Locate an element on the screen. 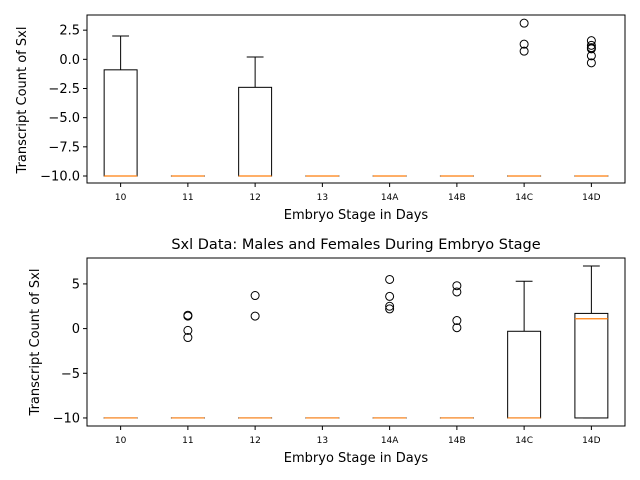  top-y-axis-label: Transcript Count of Sxl is located at coordinates (22, 101).